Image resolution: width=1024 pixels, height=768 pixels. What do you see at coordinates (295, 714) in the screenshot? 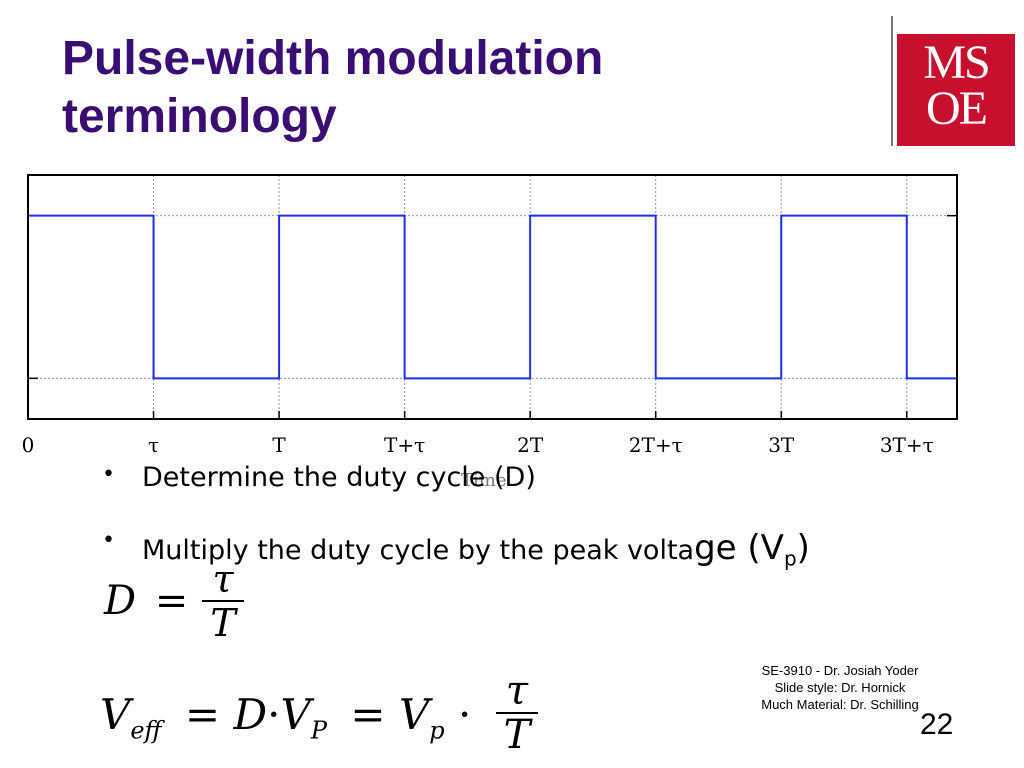
I see `veff-vp: V` at bounding box center [295, 714].